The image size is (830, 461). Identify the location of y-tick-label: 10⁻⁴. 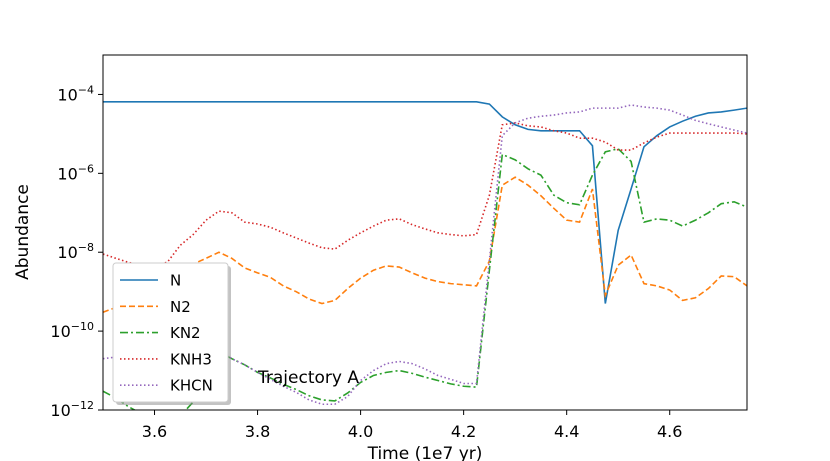
(75, 93).